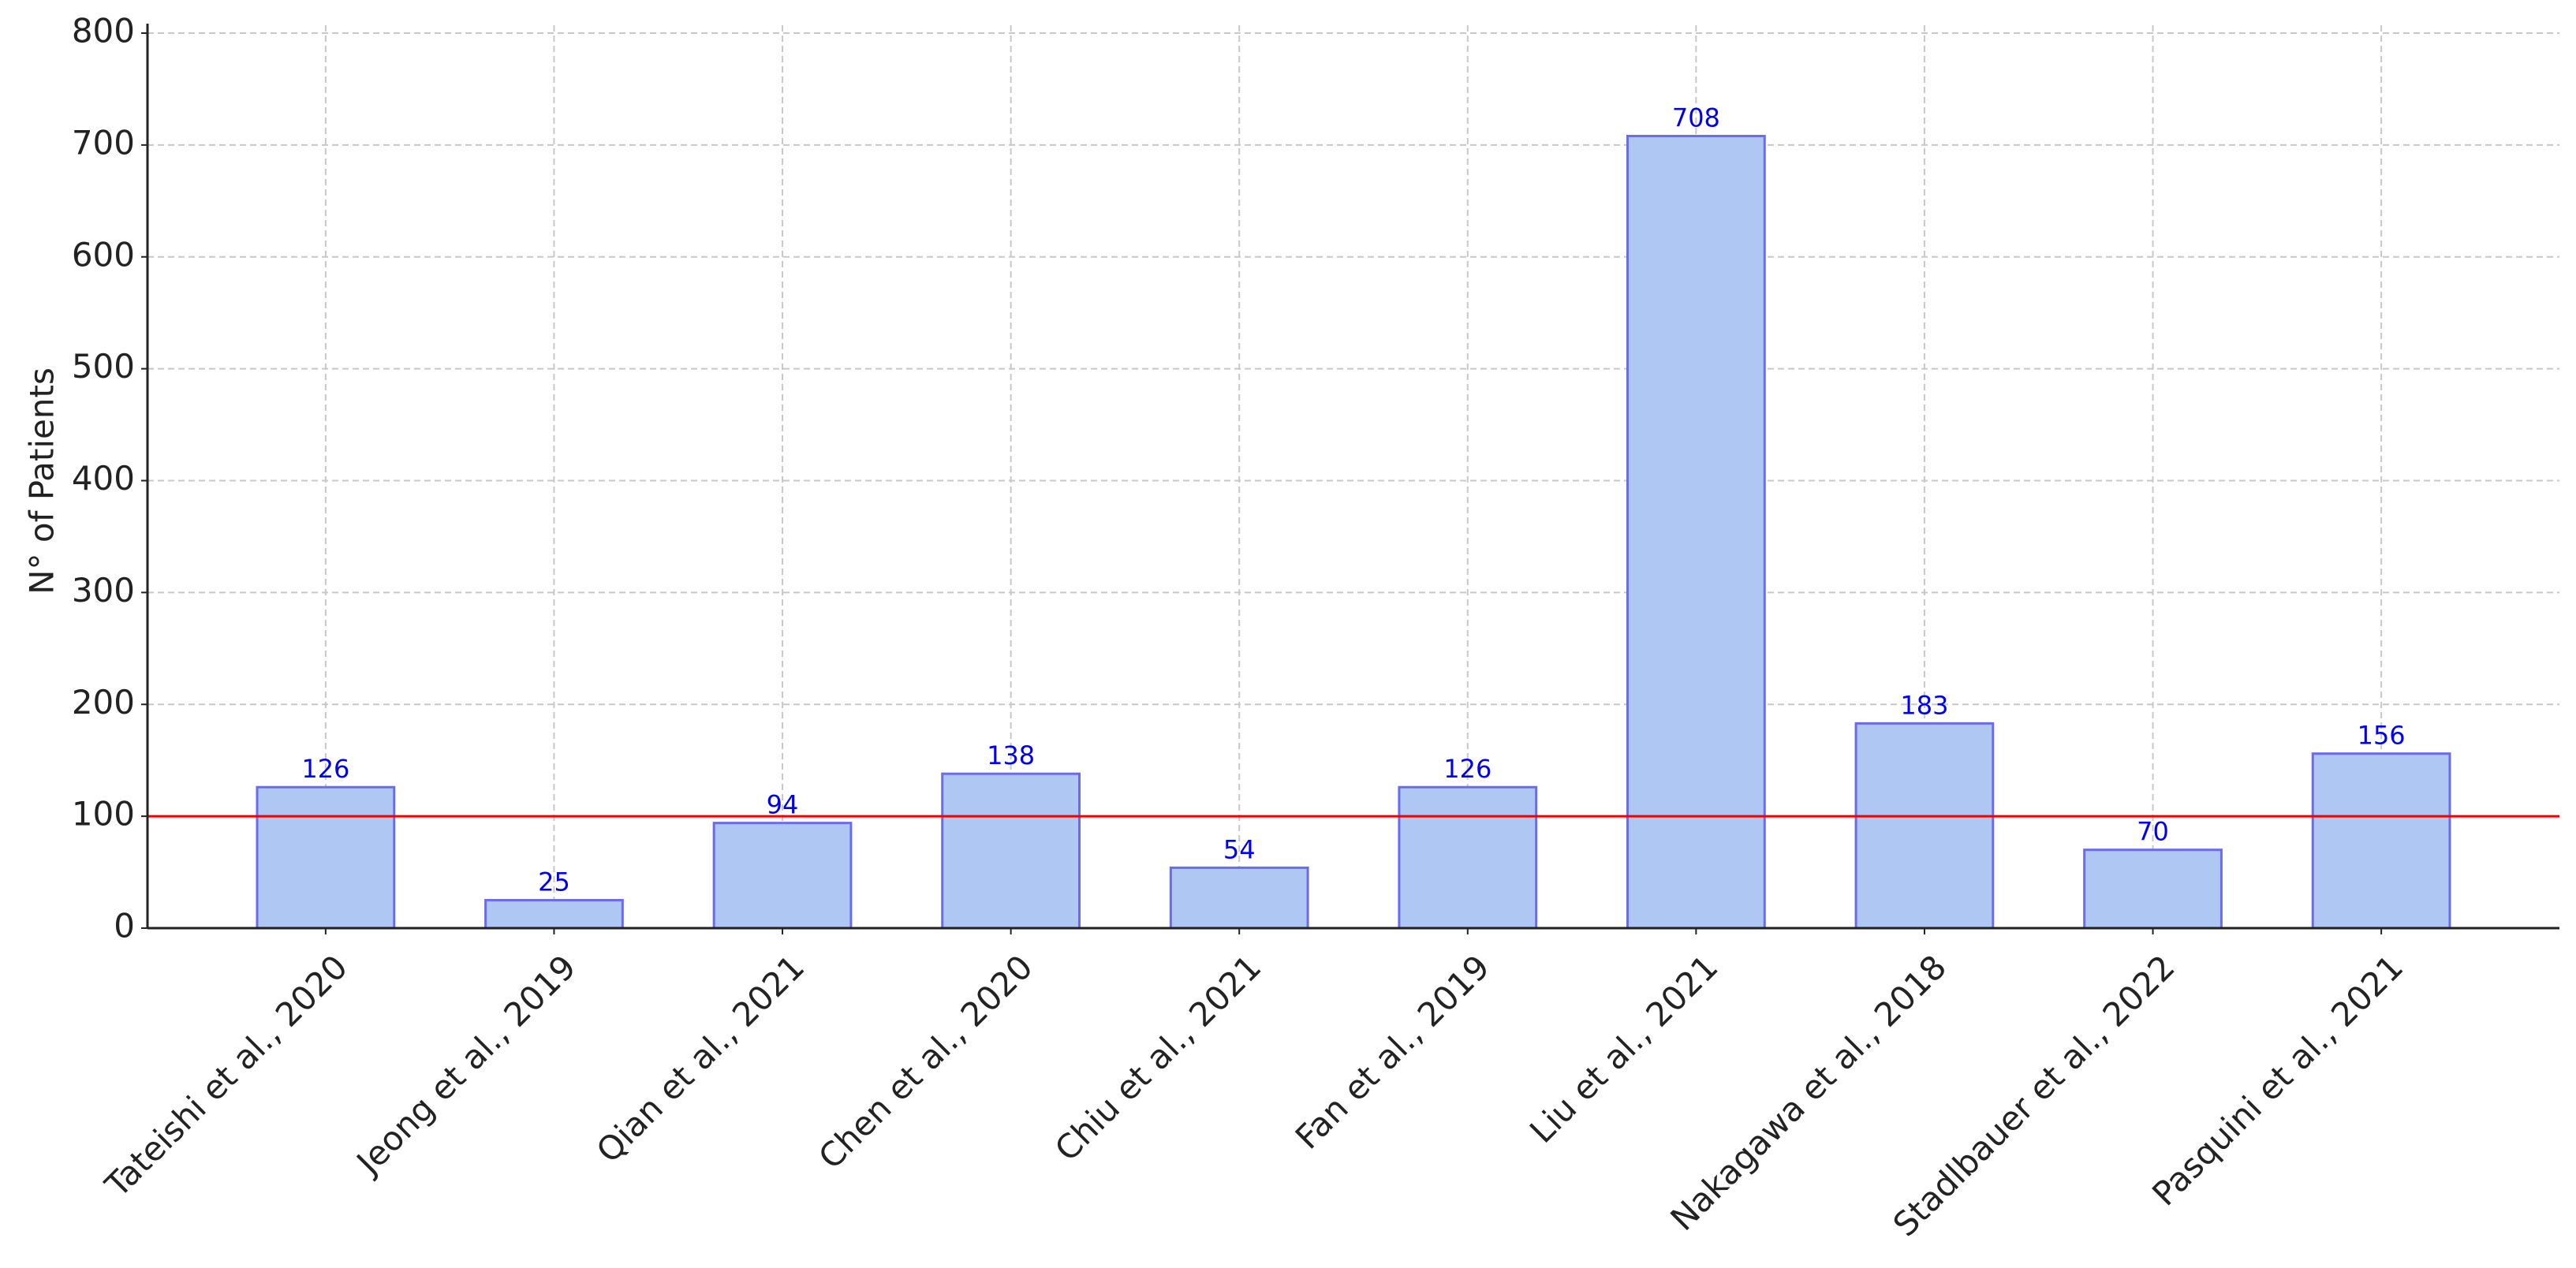 The image size is (2576, 1268). Describe the element at coordinates (925, 1062) in the screenshot. I see `x-tick-label: Chen et al., 2020` at that location.